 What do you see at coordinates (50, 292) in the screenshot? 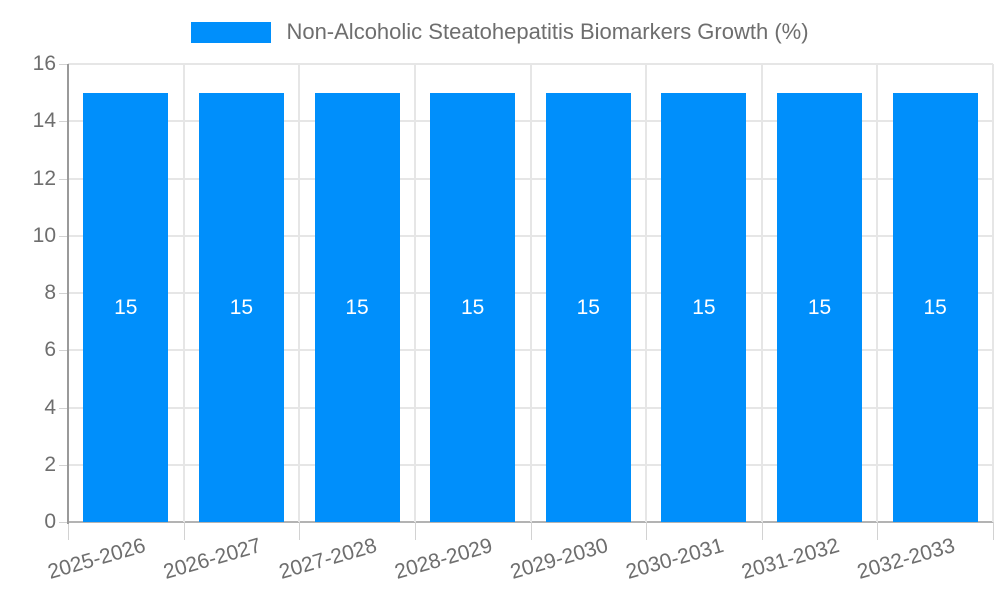
I see `y-tick-label: 8` at bounding box center [50, 292].